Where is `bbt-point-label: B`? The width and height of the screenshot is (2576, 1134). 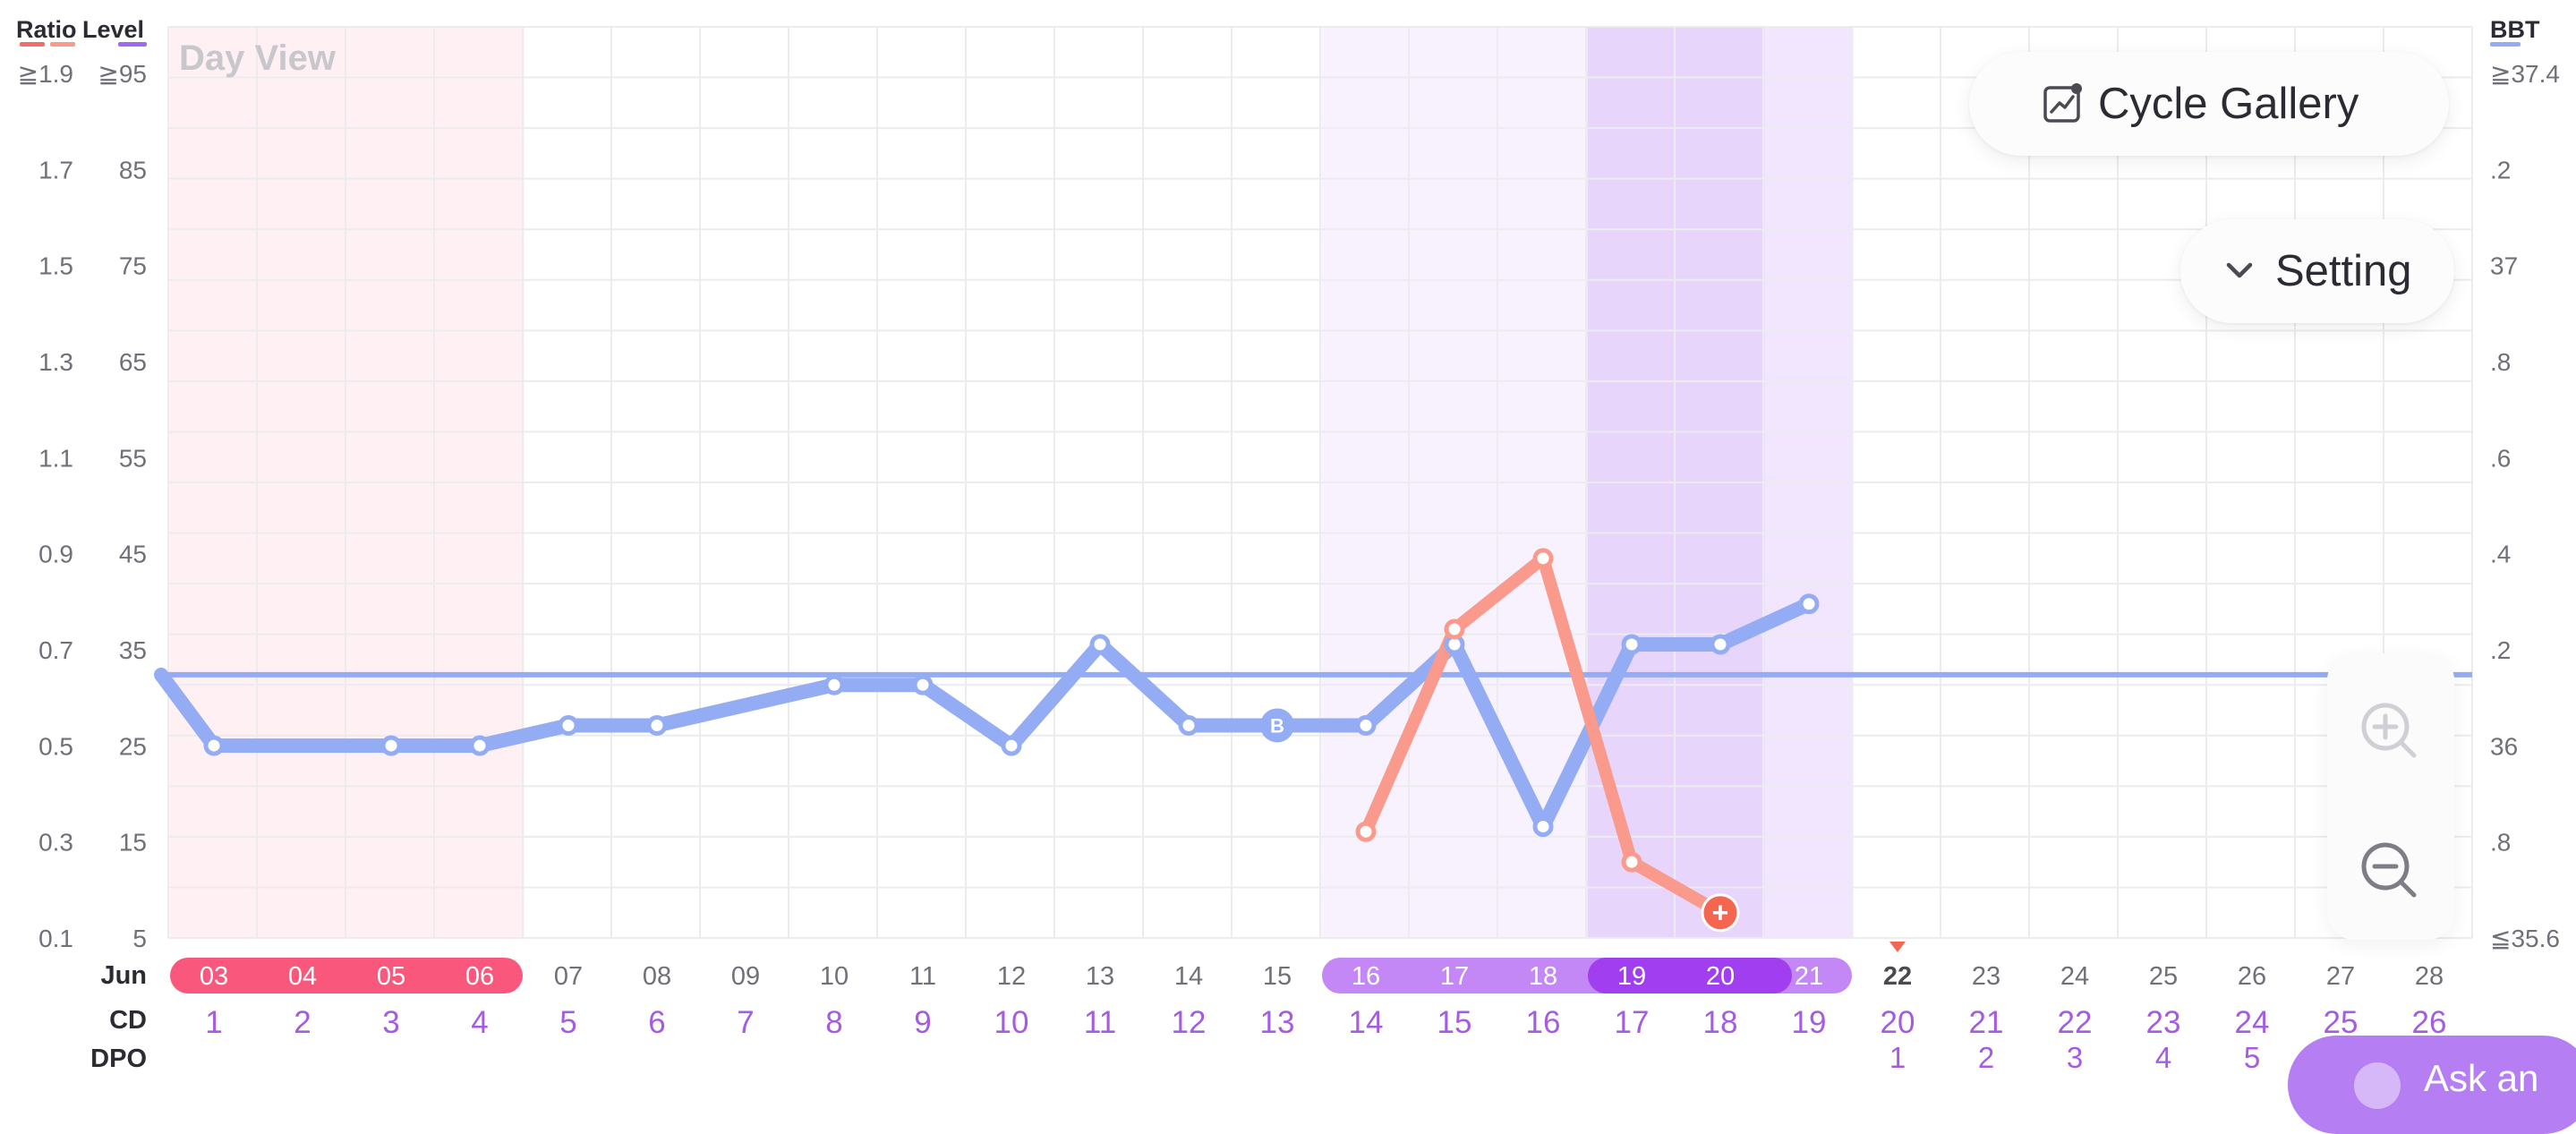
bbt-point-label: B is located at coordinates (1277, 726).